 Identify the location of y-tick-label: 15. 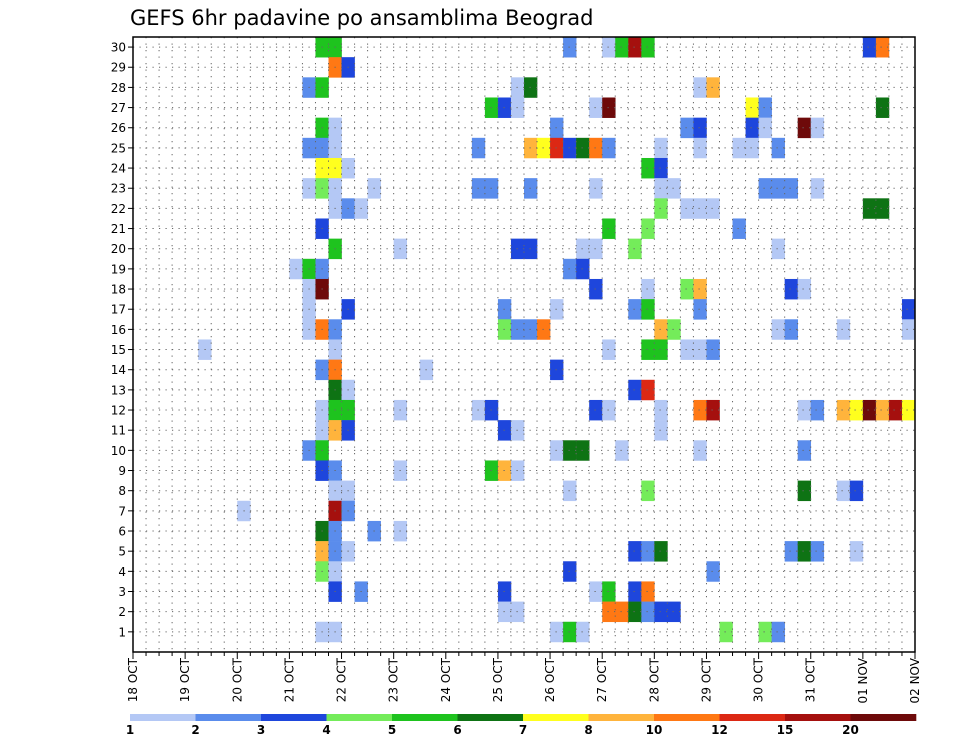
(118, 350).